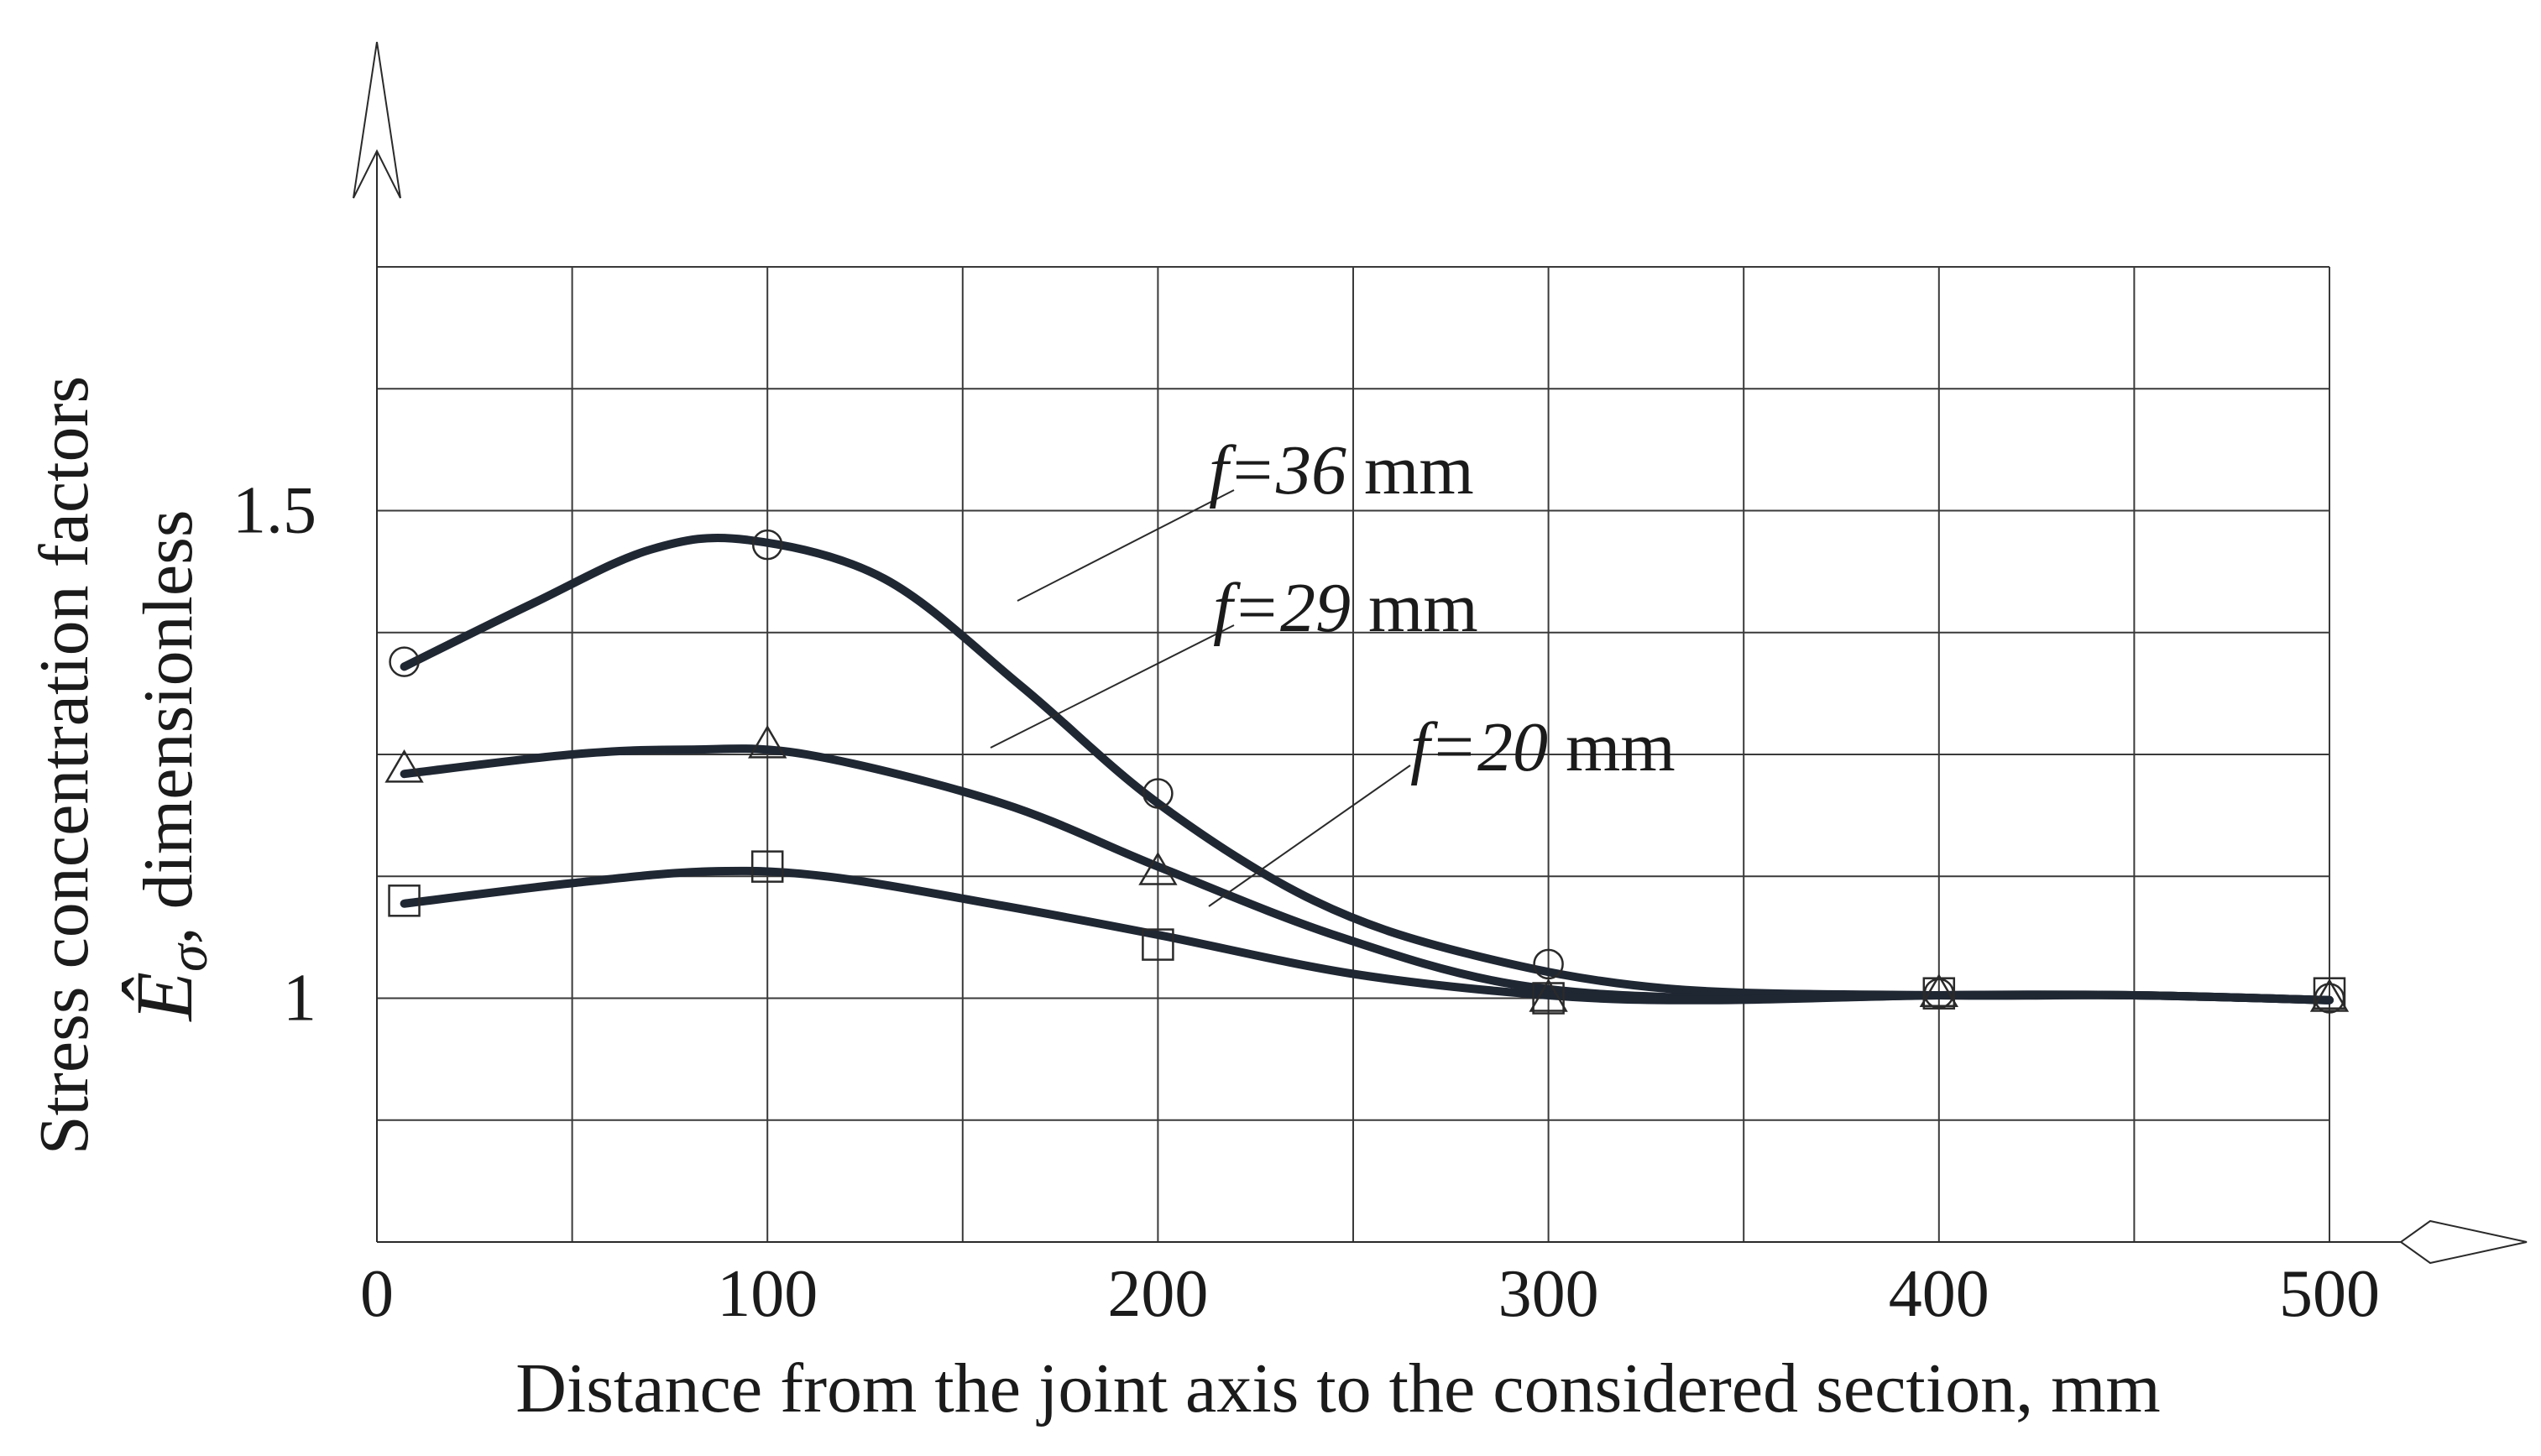  I want to click on y-tick-labels: 1.51, so click(274, 755).